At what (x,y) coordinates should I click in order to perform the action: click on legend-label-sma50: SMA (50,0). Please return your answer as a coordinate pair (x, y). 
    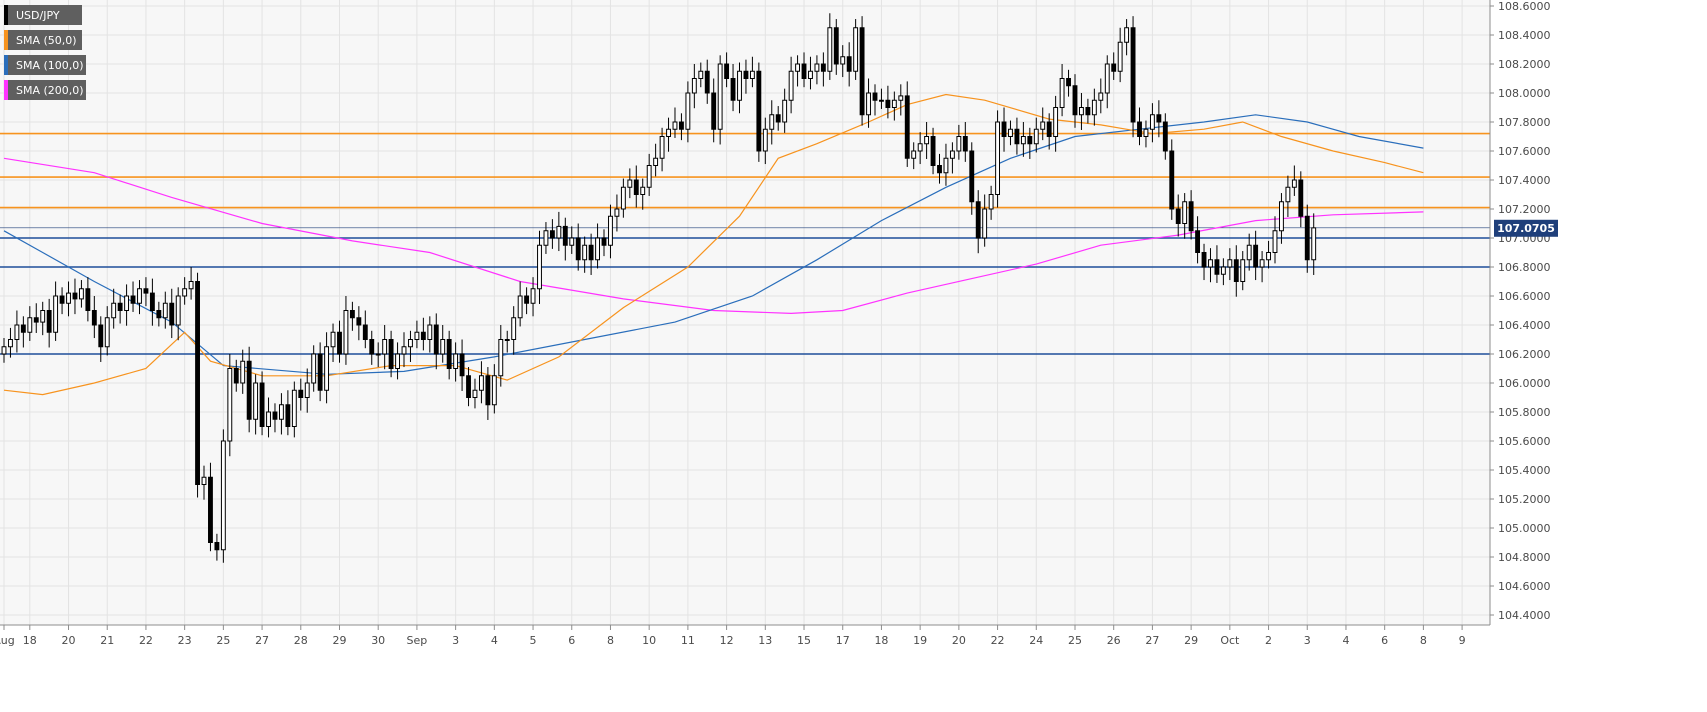
    Looking at the image, I should click on (46, 40).